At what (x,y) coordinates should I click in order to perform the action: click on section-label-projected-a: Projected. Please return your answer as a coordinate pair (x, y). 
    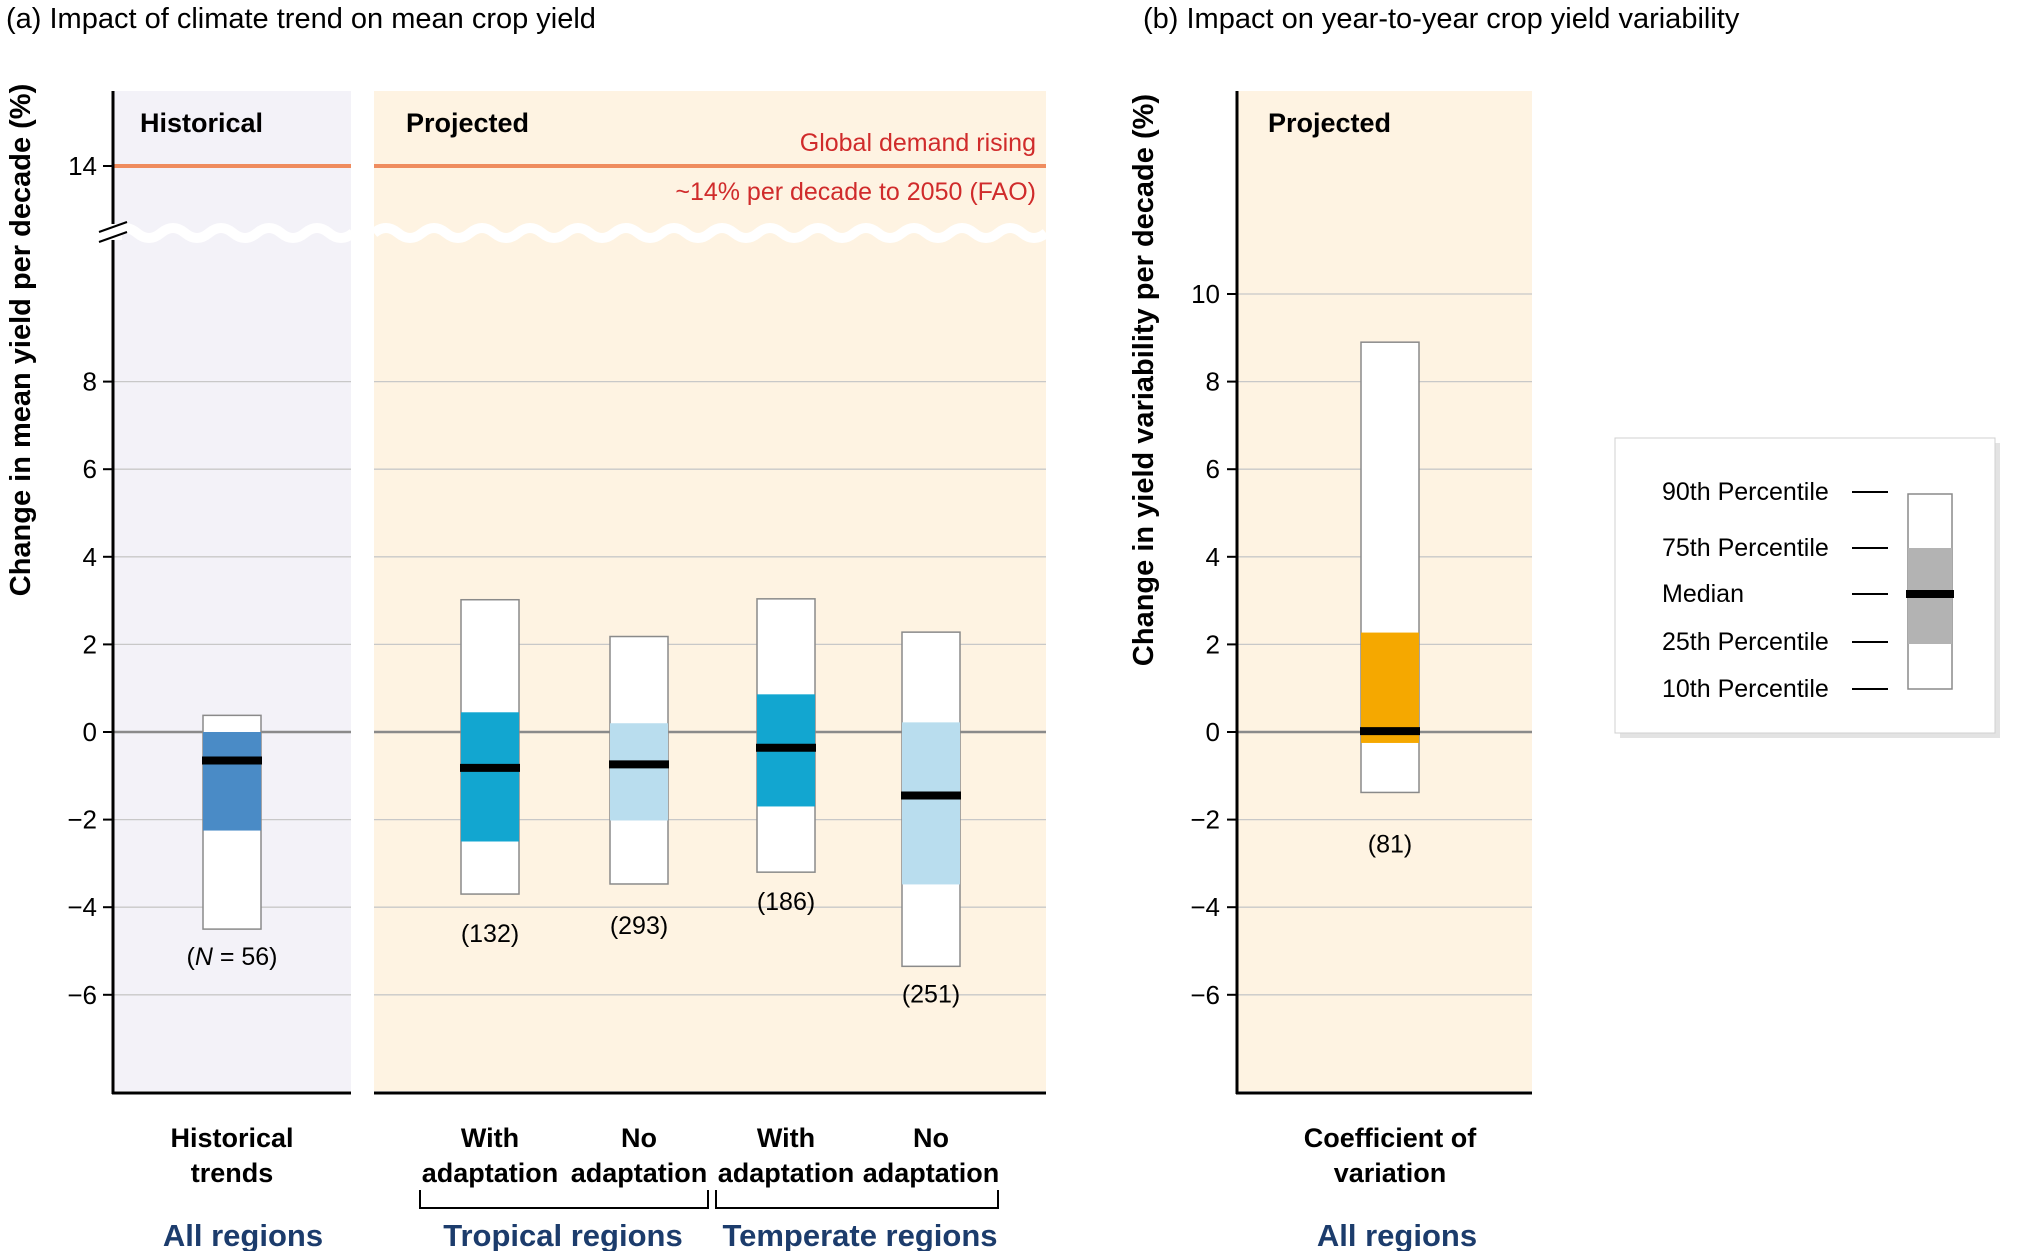
    Looking at the image, I should click on (467, 123).